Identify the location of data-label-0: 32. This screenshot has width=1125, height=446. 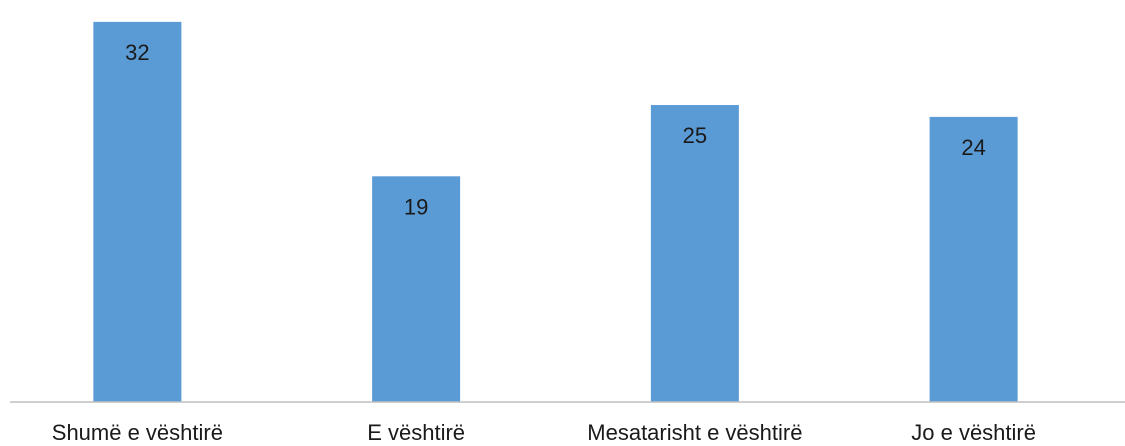
(137, 52).